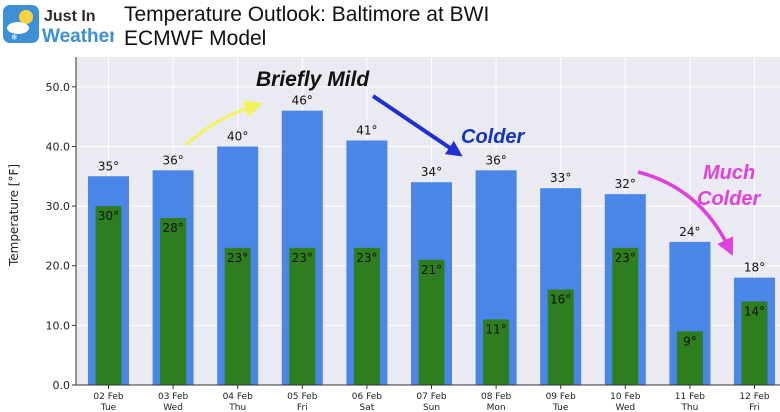  Describe the element at coordinates (431, 407) in the screenshot. I see `x-tick-day: Sun` at that location.